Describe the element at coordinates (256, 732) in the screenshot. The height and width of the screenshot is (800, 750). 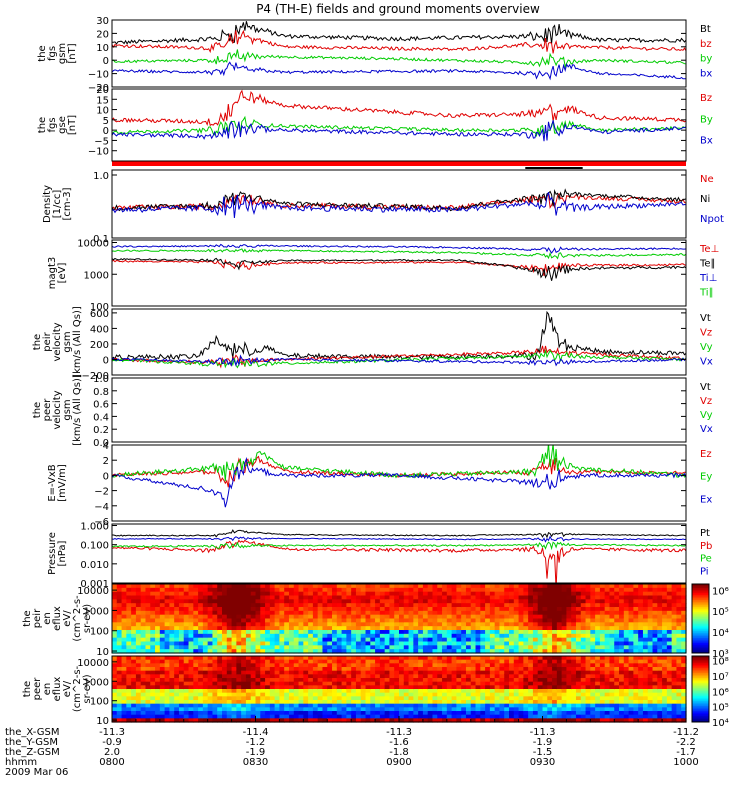
I see `ephemeris-value-0-1: -11.4` at that location.